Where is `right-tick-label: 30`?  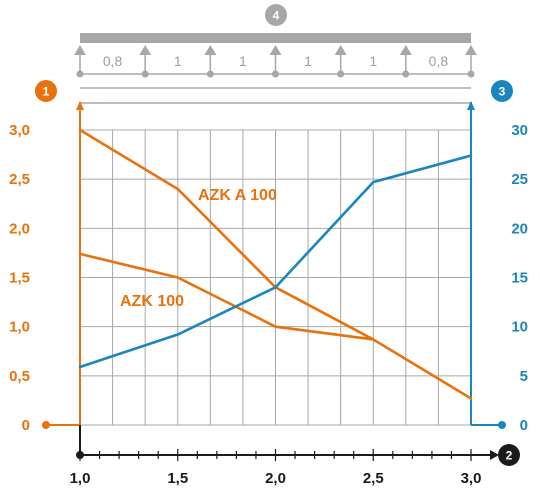
right-tick-label: 30 is located at coordinates (519, 130).